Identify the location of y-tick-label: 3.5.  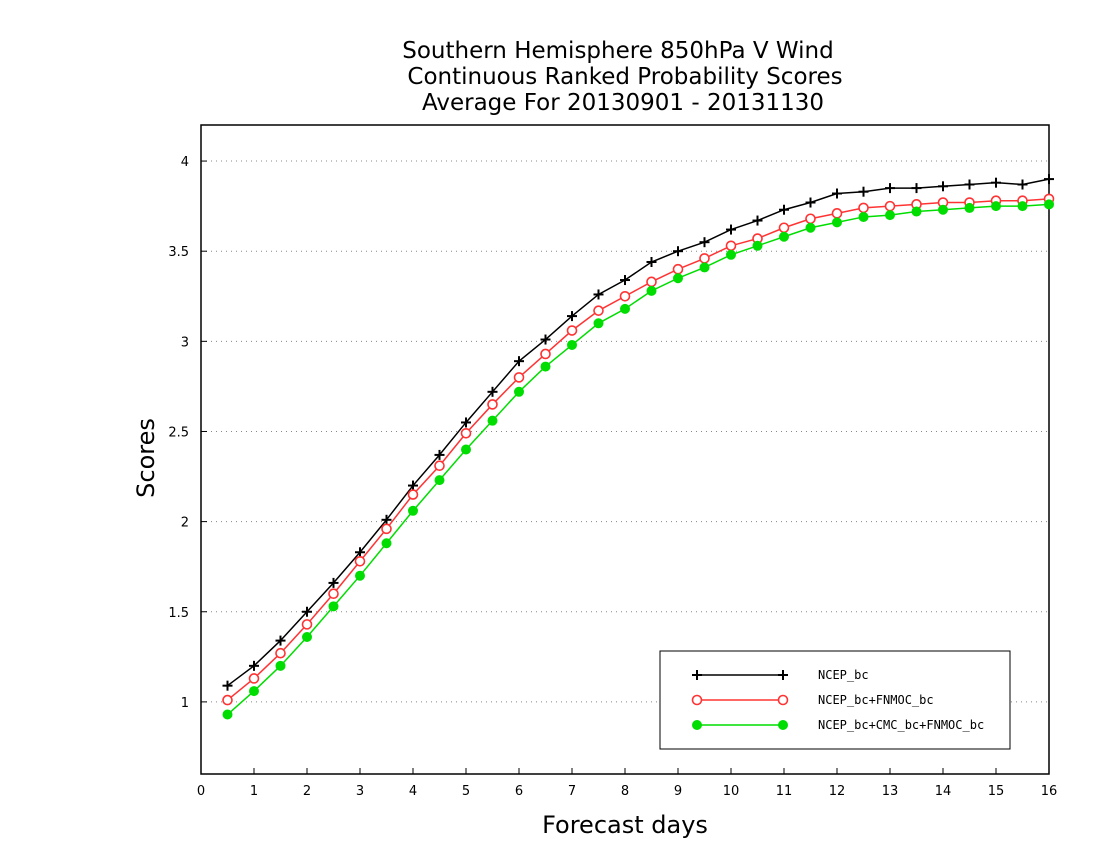
(178, 252).